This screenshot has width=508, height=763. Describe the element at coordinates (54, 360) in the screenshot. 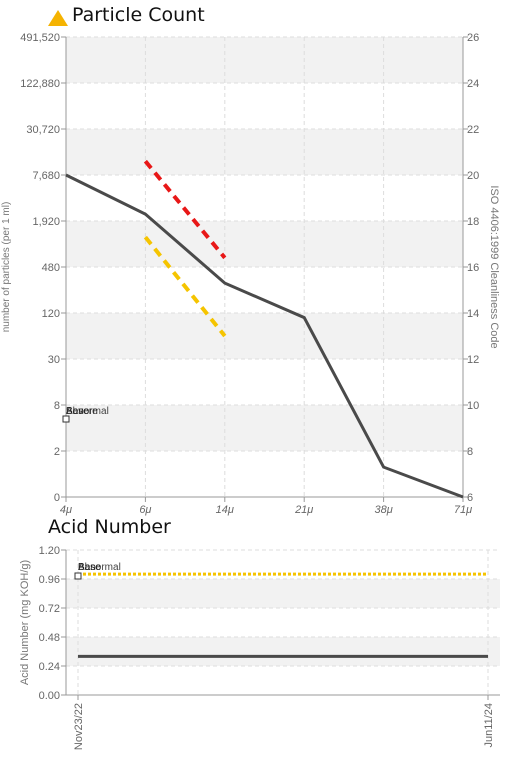

I see `y-tick-label-left: 30` at that location.